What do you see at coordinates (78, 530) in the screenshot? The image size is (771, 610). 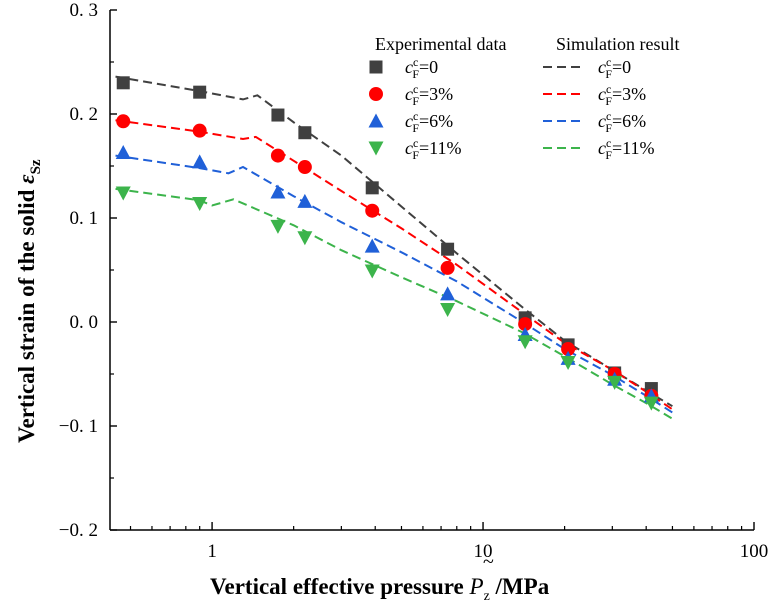 I see `y-tick-label: −0. 2` at bounding box center [78, 530].